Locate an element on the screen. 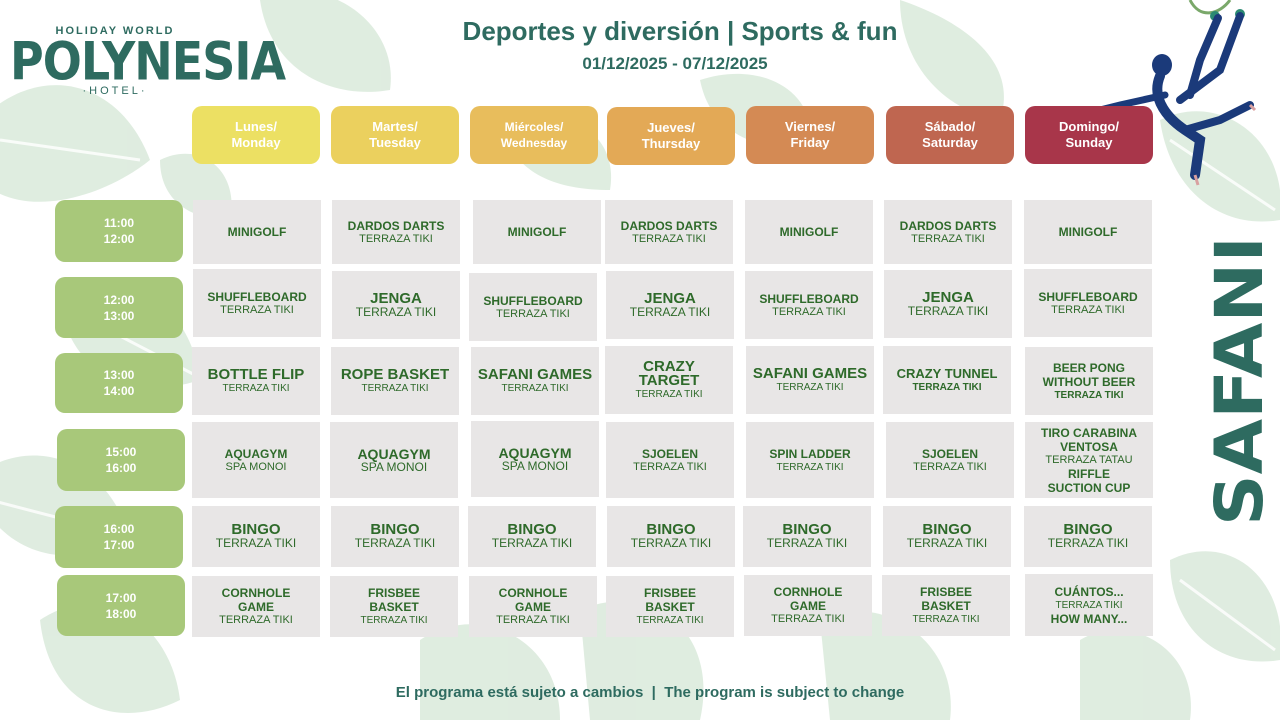  time-end: 12:00 is located at coordinates (119, 239).